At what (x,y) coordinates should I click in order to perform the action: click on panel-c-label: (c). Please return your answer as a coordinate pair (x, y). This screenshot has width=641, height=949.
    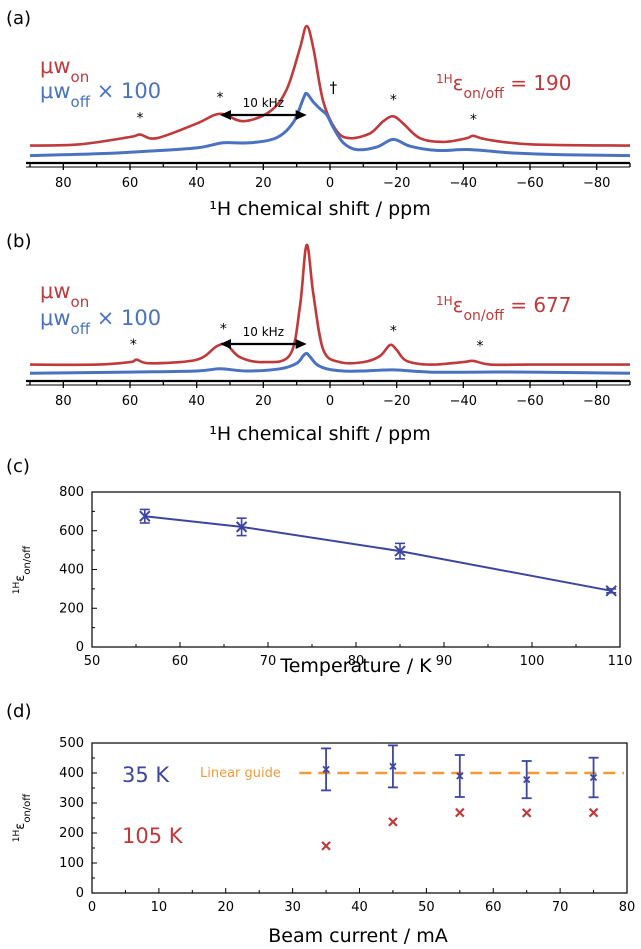
    Looking at the image, I should click on (18, 466).